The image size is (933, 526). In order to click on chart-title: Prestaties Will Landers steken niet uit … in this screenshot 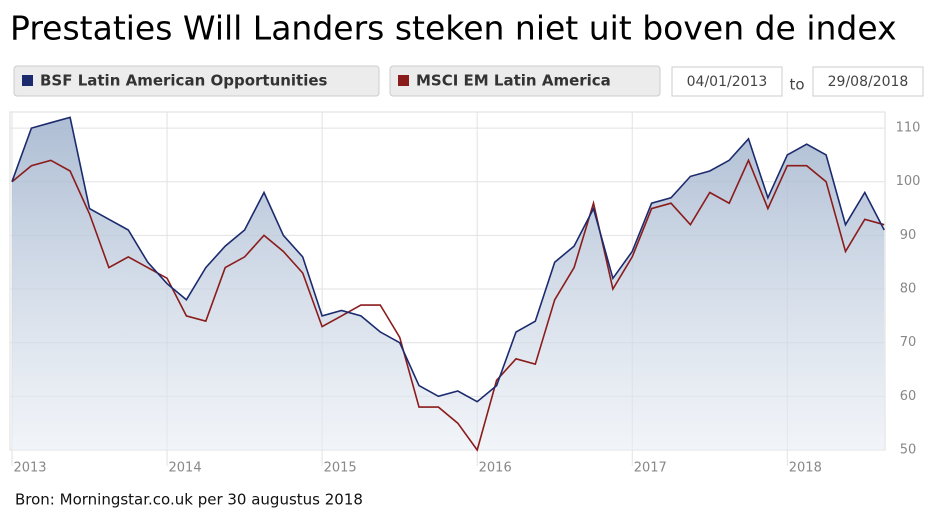, I will do `click(453, 28)`.